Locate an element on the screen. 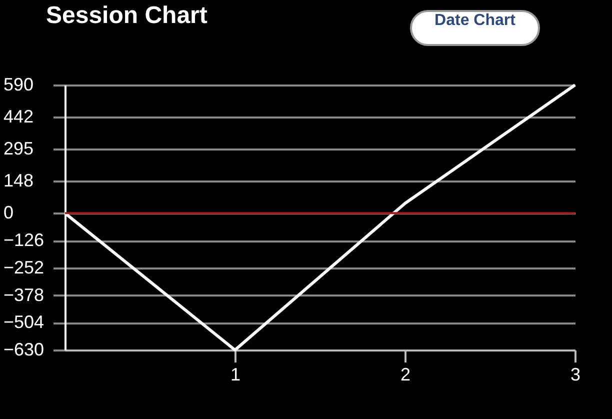  text: Date Chart is located at coordinates (475, 28).